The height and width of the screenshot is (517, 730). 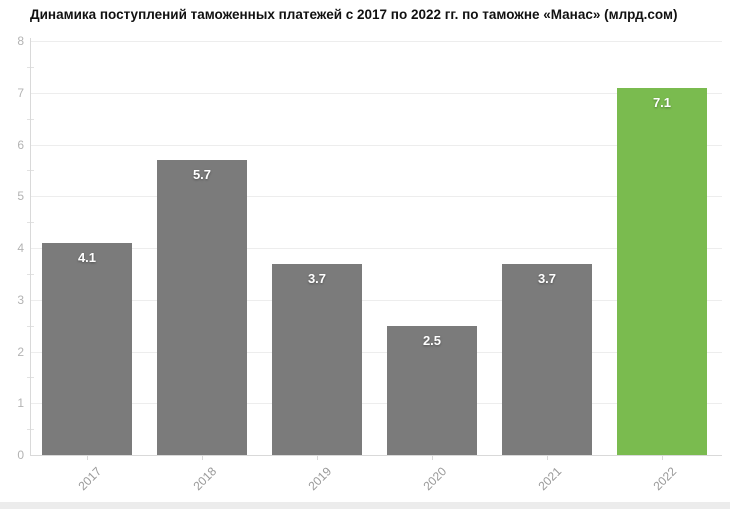 I want to click on y-tick-label-5: 5, so click(x=20, y=196).